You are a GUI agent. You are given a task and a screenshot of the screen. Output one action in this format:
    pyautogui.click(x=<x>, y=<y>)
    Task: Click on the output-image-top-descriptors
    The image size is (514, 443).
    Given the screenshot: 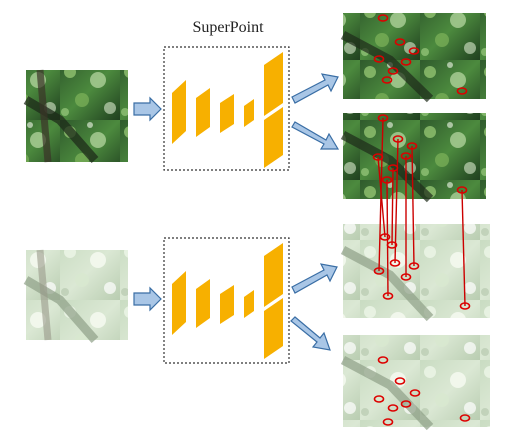 What is the action you would take?
    pyautogui.click(x=413, y=158)
    